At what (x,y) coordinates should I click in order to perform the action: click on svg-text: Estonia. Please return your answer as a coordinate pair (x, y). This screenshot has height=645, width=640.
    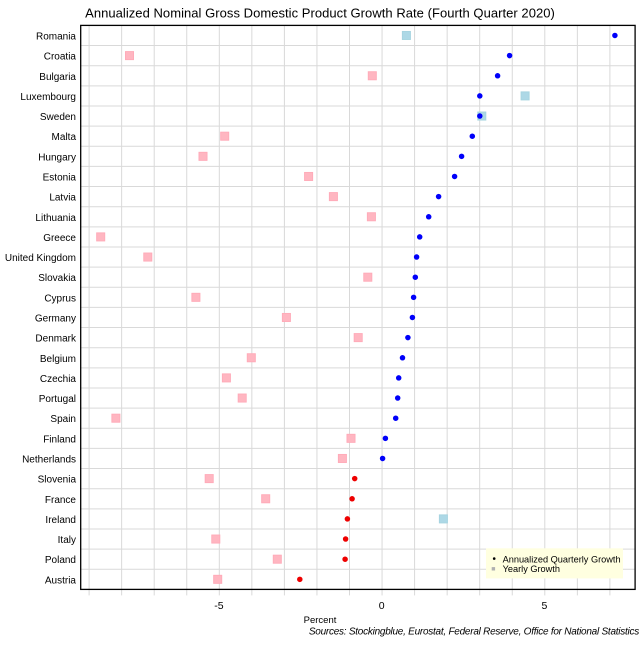
    Looking at the image, I should click on (60, 177).